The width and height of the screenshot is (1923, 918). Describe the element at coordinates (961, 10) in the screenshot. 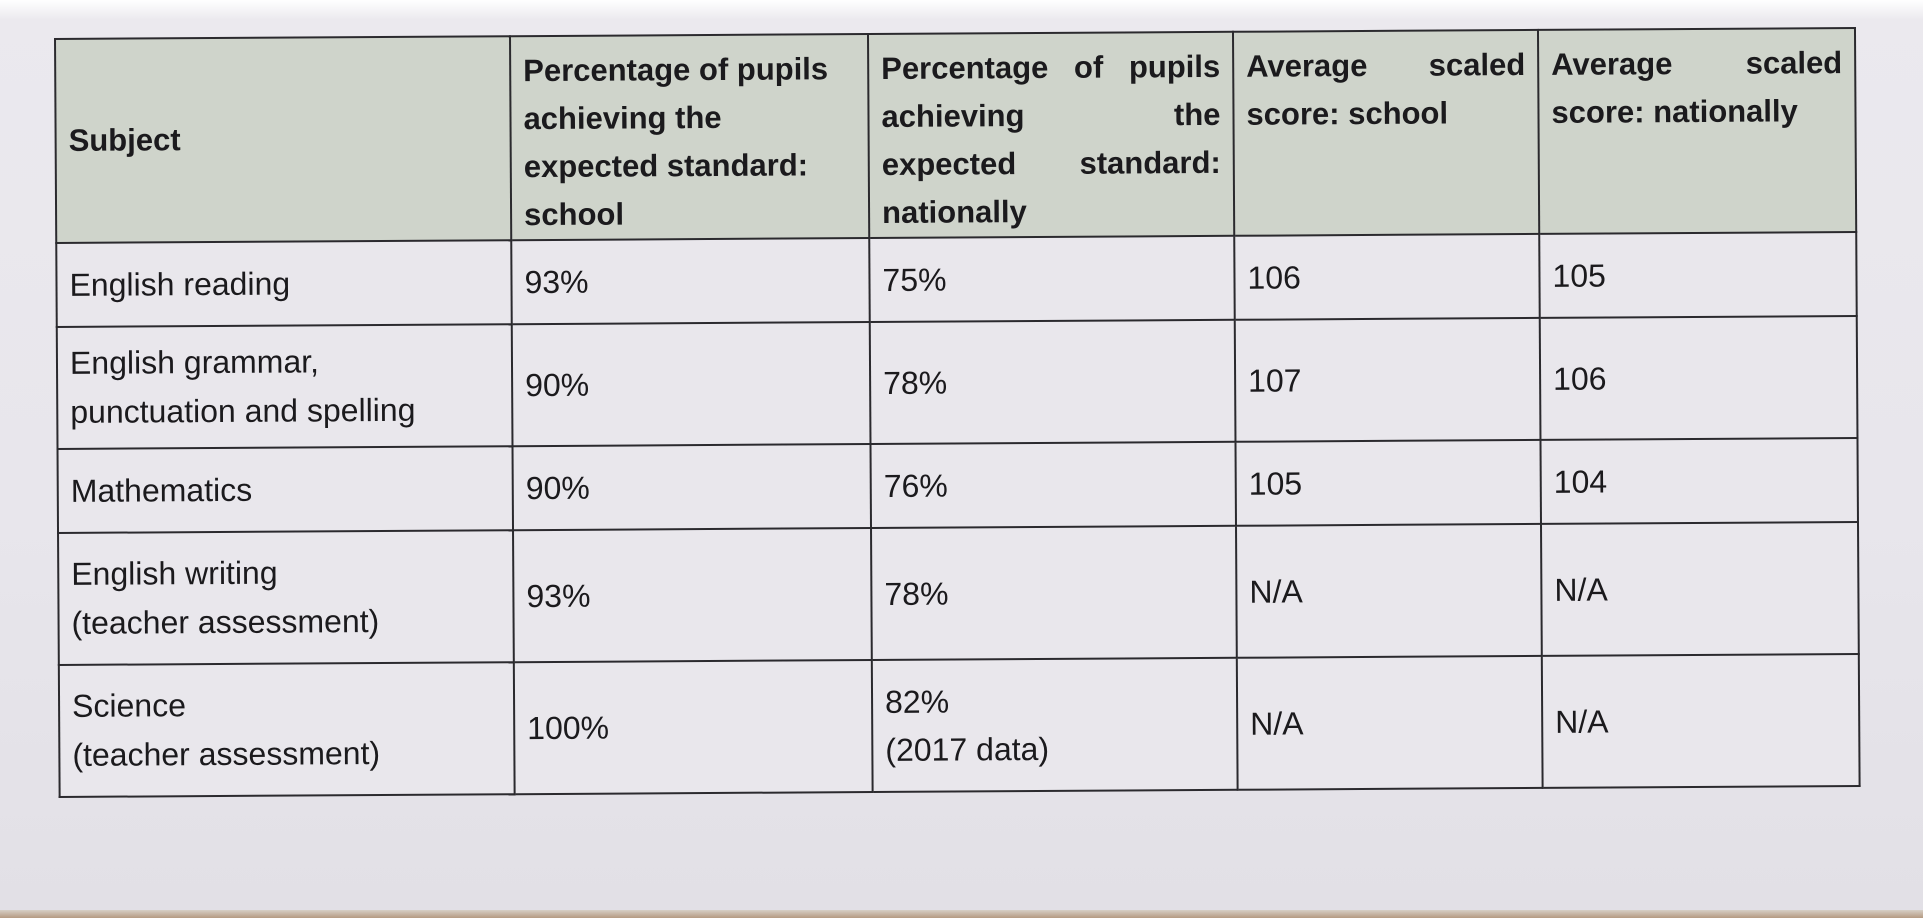

I see `paper-highlight` at that location.